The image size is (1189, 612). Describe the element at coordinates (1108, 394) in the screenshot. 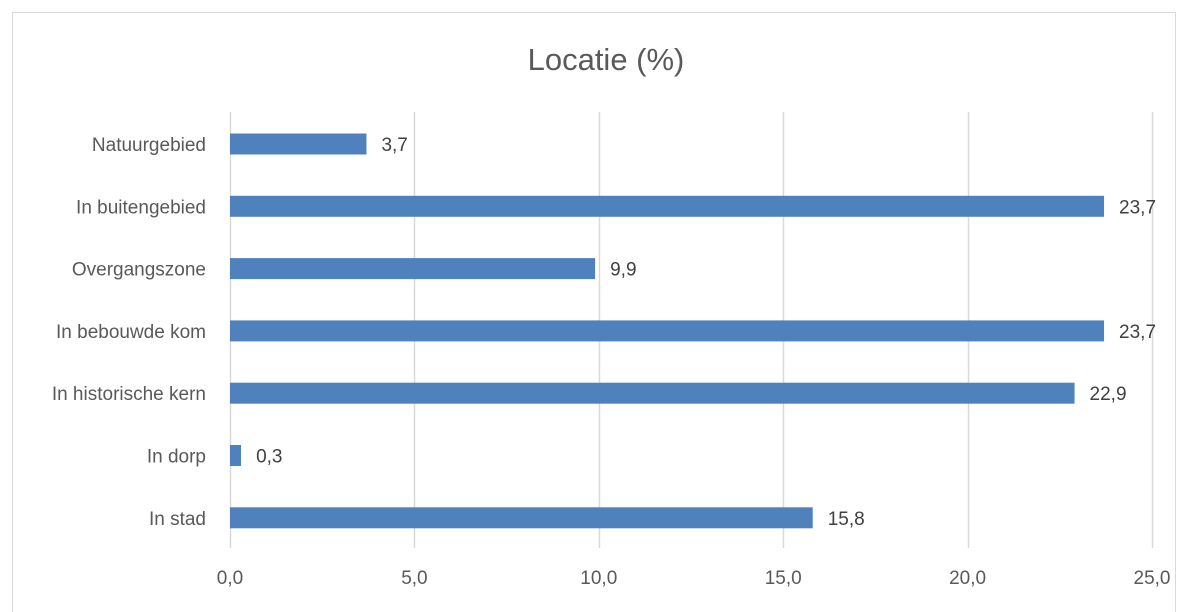

I see `data-label-4: 22,9` at that location.